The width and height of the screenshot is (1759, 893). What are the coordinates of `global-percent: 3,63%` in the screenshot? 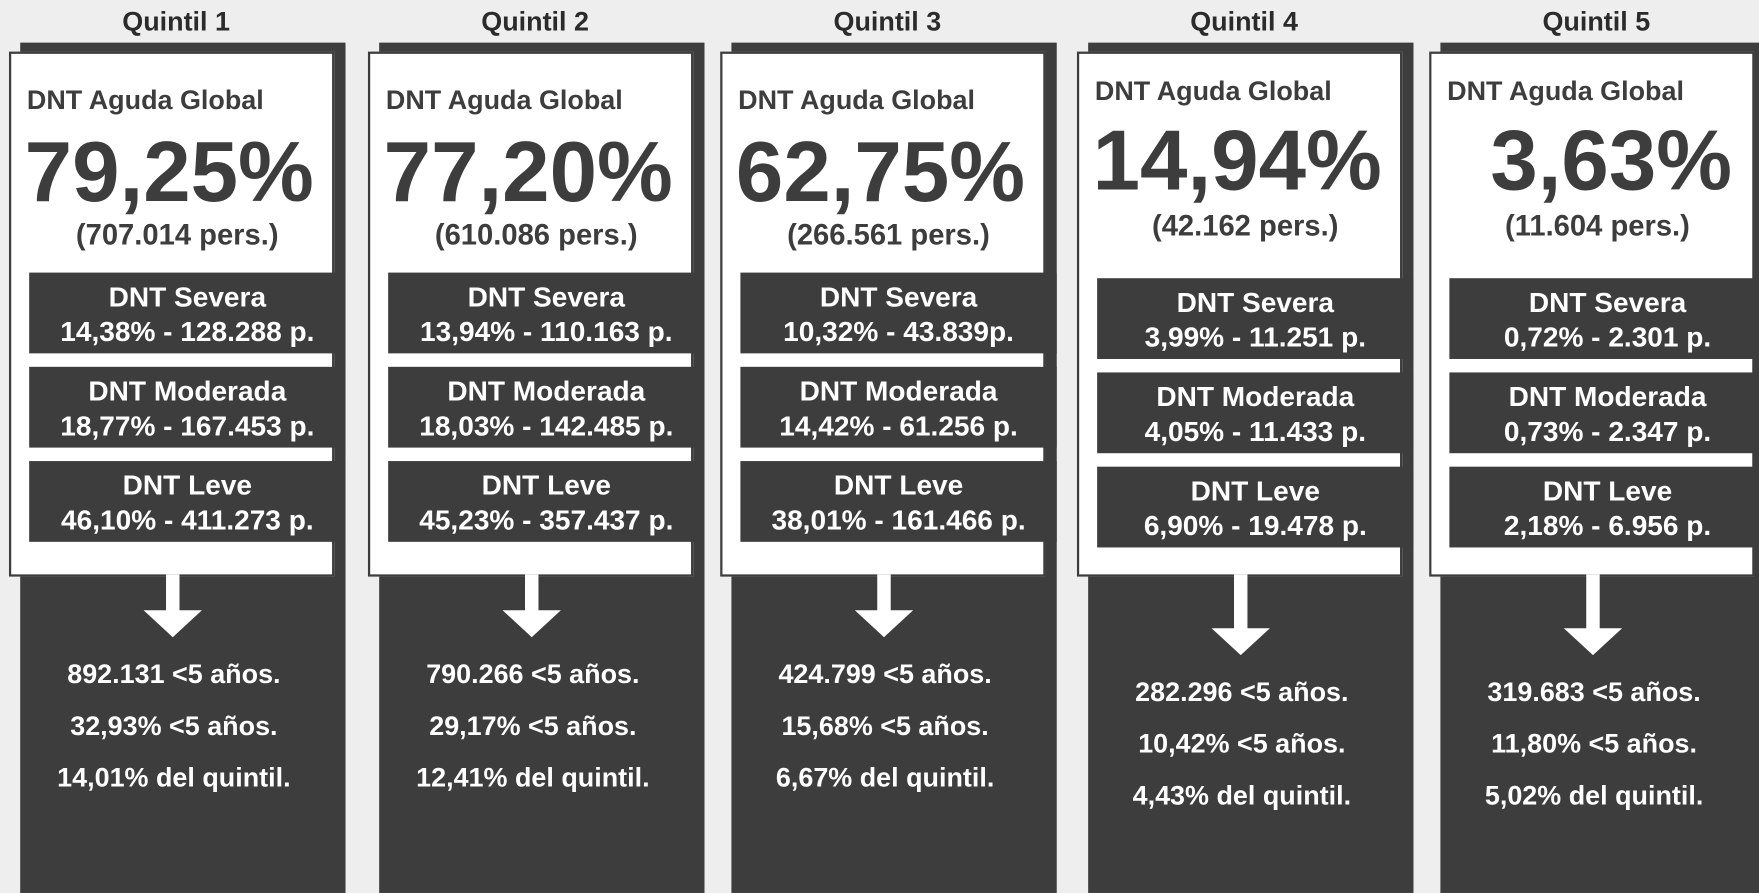 It's located at (1611, 161).